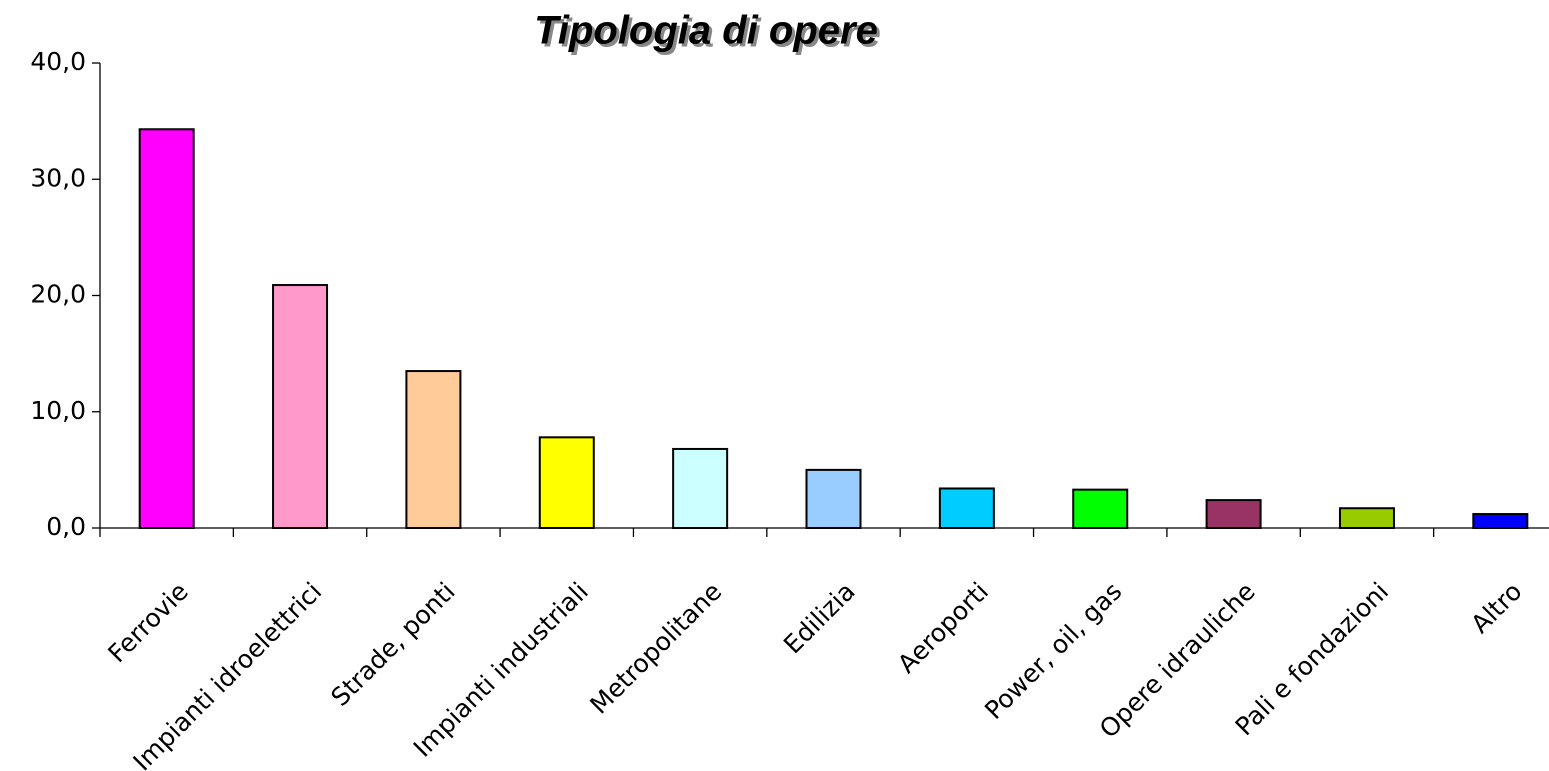 Image resolution: width=1549 pixels, height=771 pixels. I want to click on x-tick-label: Metropolitane, so click(655, 648).